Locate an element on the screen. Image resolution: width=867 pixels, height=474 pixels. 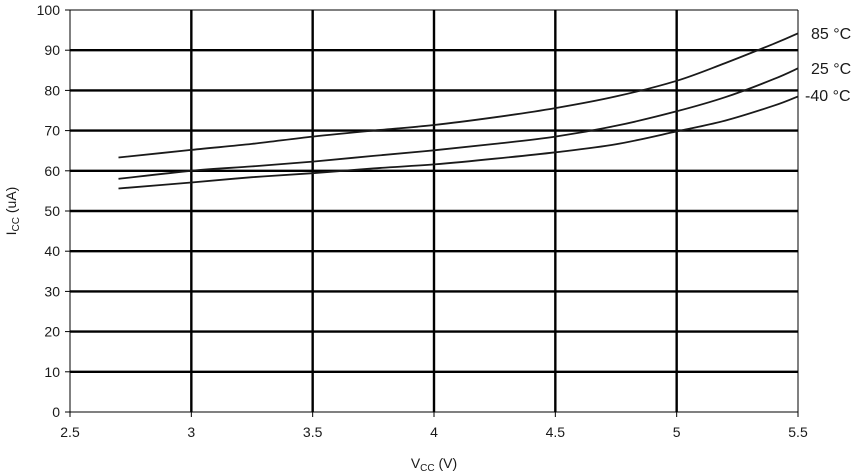
y-tick-label: 10 is located at coordinates (52, 372).